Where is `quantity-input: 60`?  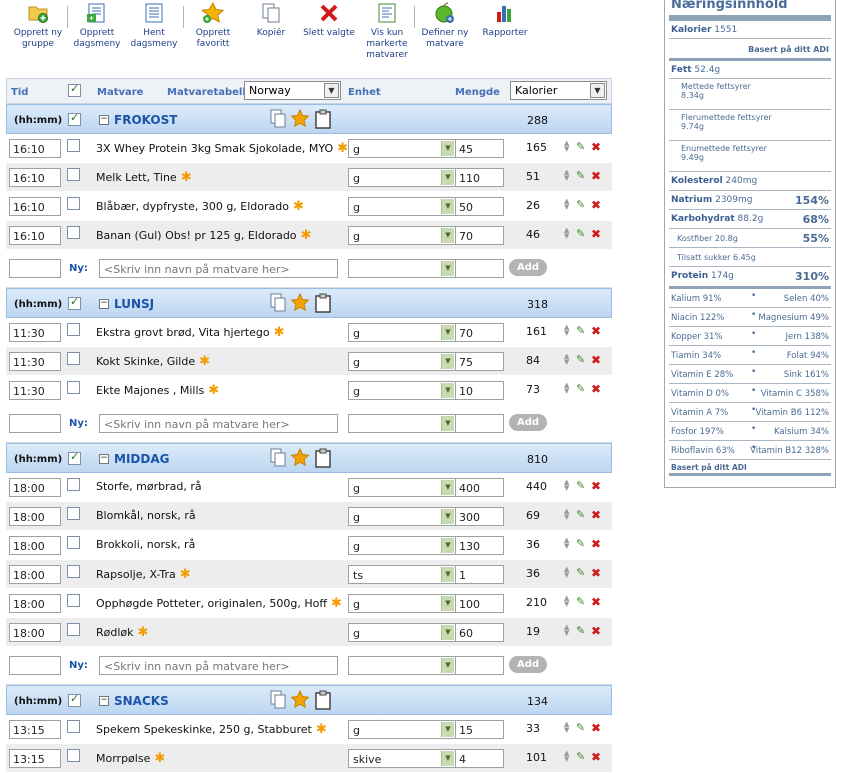 quantity-input: 60 is located at coordinates (479, 632).